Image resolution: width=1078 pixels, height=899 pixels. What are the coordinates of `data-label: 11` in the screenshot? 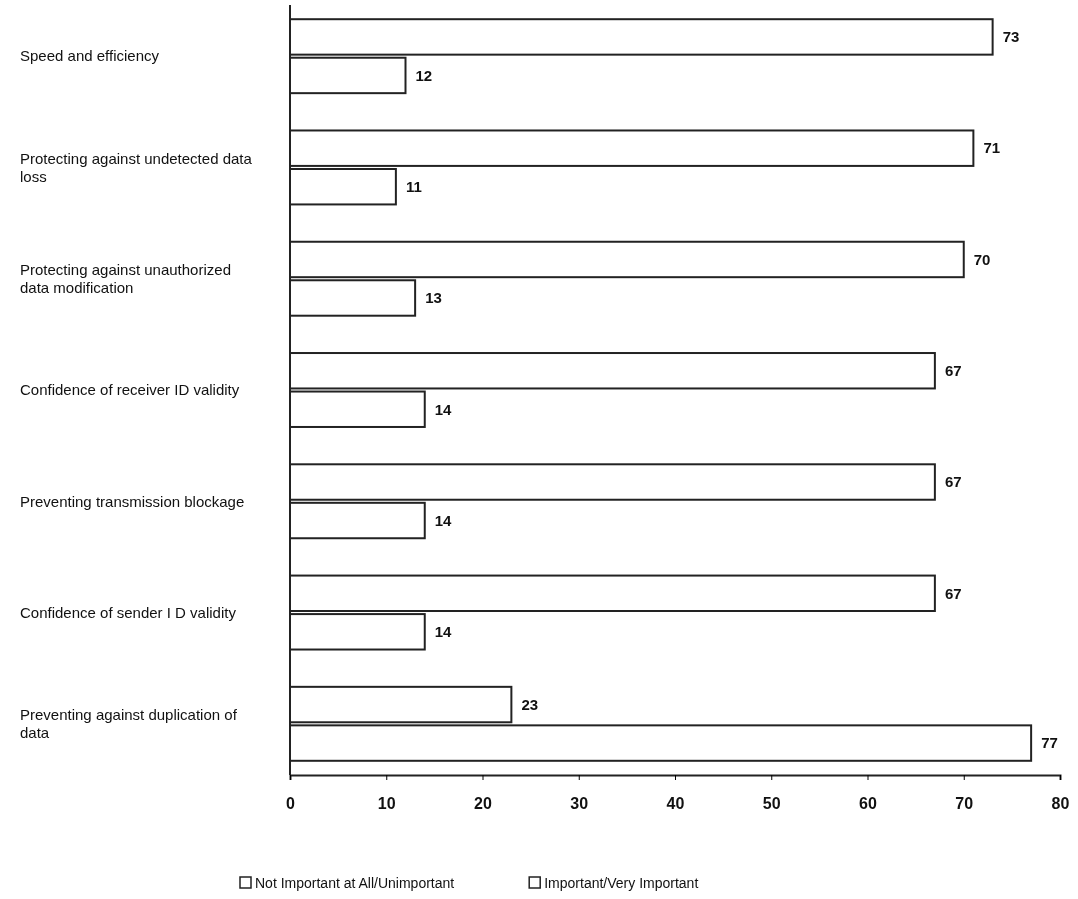 It's located at (413, 186).